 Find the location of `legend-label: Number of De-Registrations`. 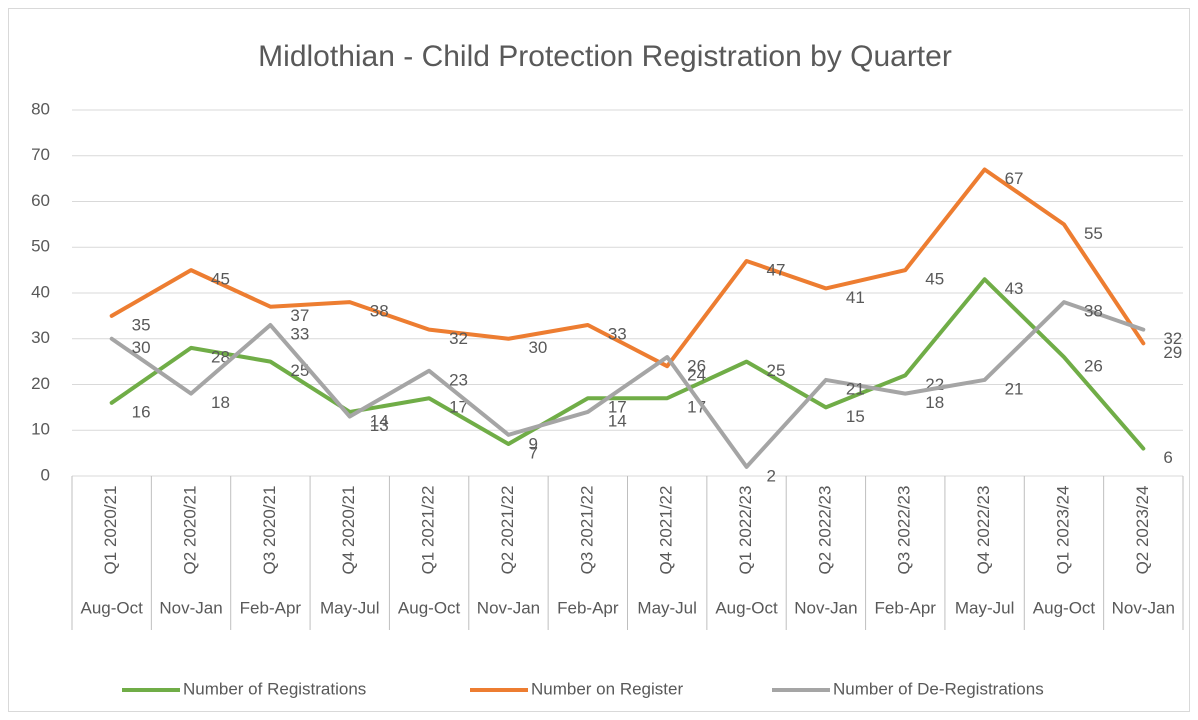

legend-label: Number of De-Registrations is located at coordinates (938, 688).